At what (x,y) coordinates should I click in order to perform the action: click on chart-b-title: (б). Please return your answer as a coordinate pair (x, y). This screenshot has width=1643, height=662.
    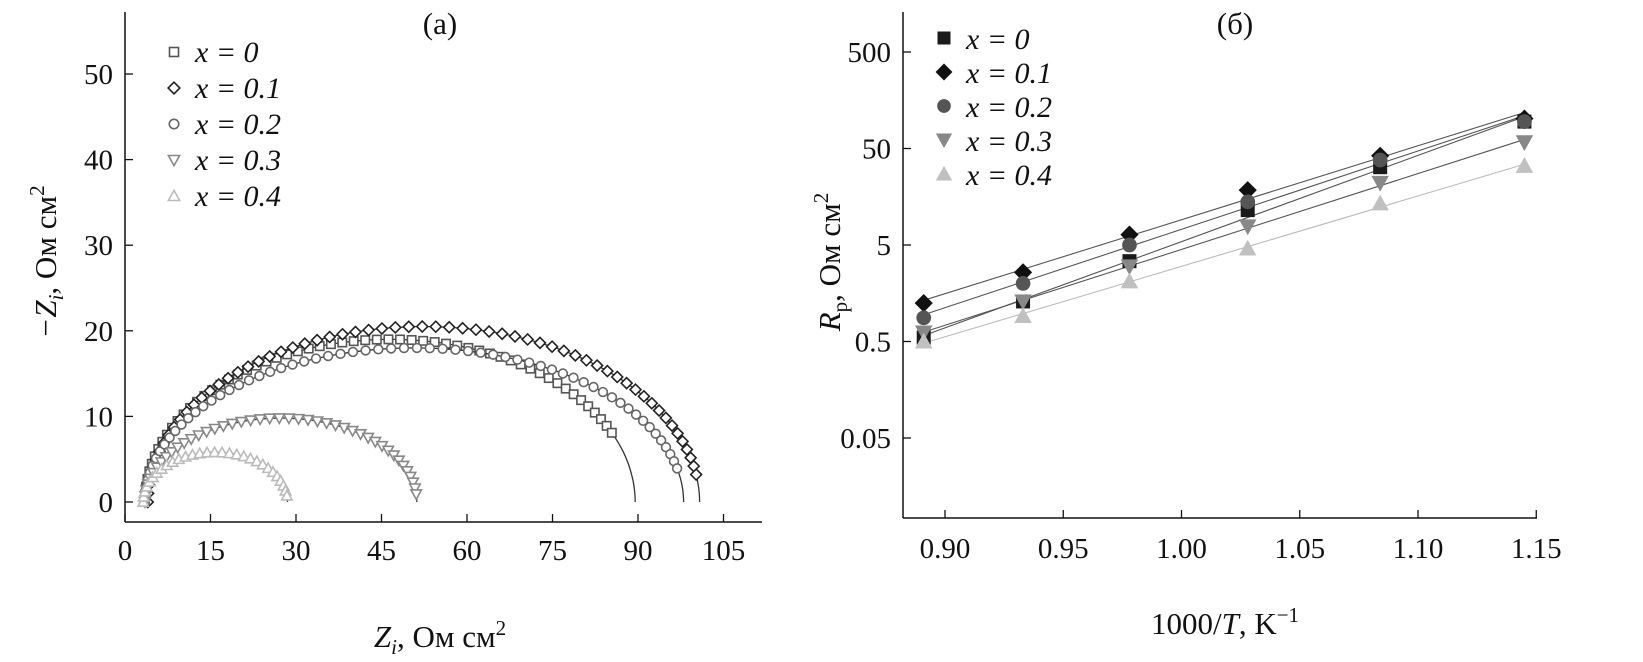
    Looking at the image, I should click on (1235, 23).